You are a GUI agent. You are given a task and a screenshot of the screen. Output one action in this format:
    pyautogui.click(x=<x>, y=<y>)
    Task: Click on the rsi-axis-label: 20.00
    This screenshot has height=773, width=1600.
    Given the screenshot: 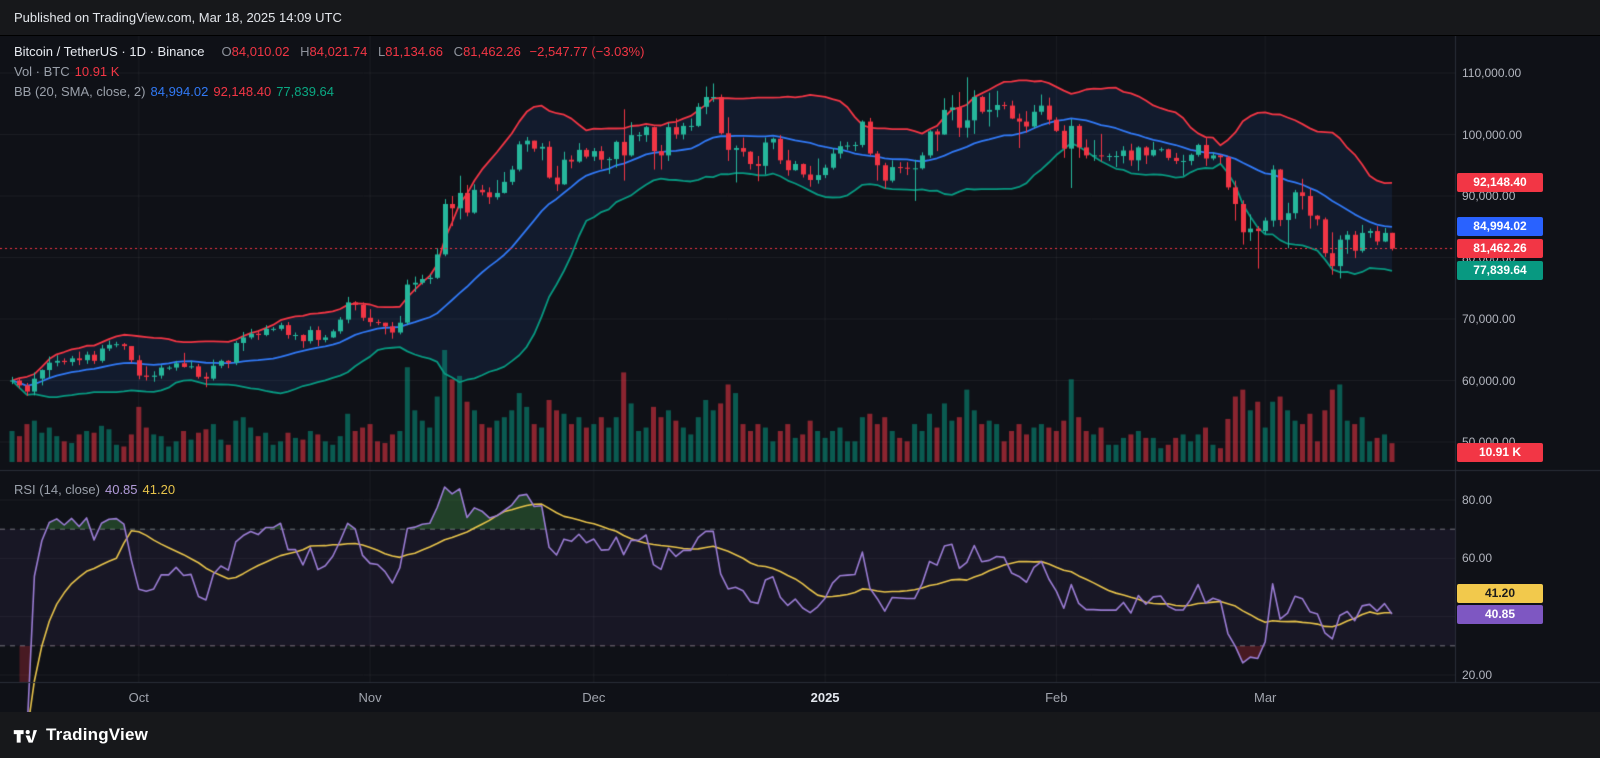 What is the action you would take?
    pyautogui.click(x=1477, y=675)
    